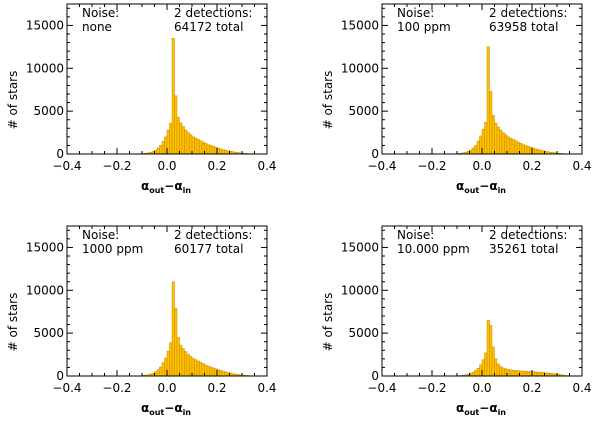 The image size is (600, 424). Describe the element at coordinates (433, 249) in the screenshot. I see `noise-value: 10.000 ppm` at that location.